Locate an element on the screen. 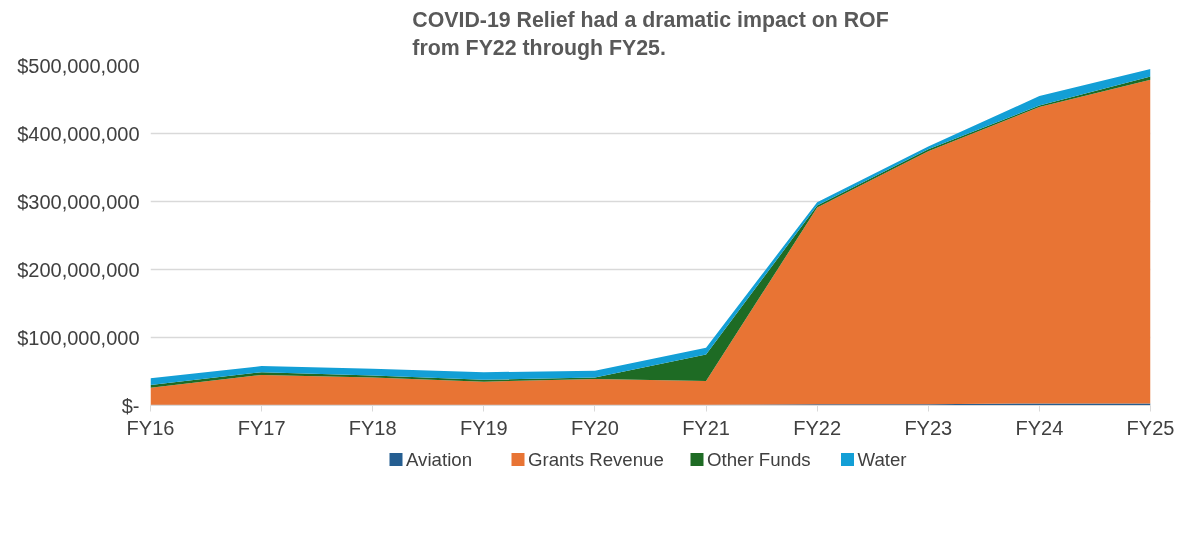 Image resolution: width=1198 pixels, height=537 pixels. x-tick-label: FY18 is located at coordinates (372, 427).